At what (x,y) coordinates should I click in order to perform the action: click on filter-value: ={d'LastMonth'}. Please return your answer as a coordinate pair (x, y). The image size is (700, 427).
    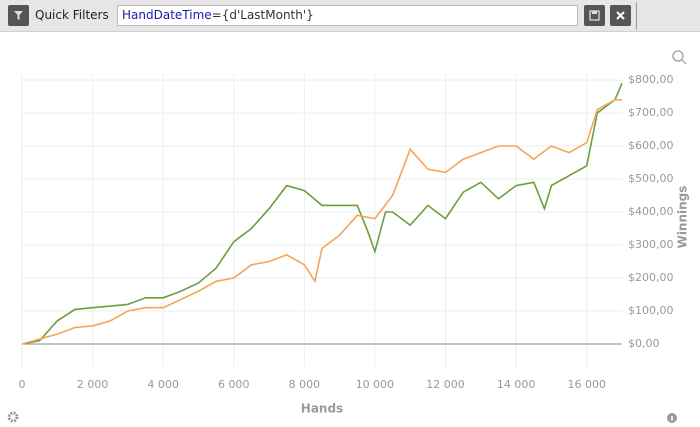
    Looking at the image, I should click on (262, 15).